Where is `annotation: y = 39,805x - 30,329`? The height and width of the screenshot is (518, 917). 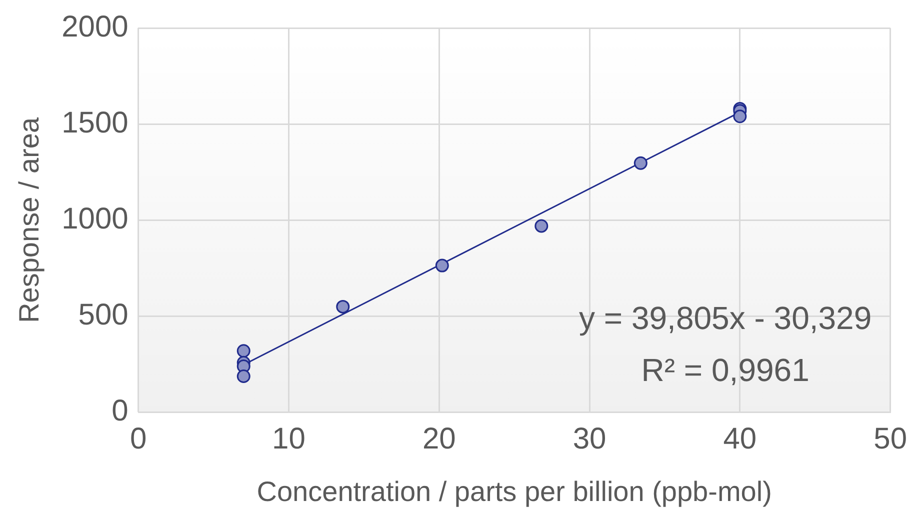
annotation: y = 39,805x - 30,329 is located at coordinates (725, 318).